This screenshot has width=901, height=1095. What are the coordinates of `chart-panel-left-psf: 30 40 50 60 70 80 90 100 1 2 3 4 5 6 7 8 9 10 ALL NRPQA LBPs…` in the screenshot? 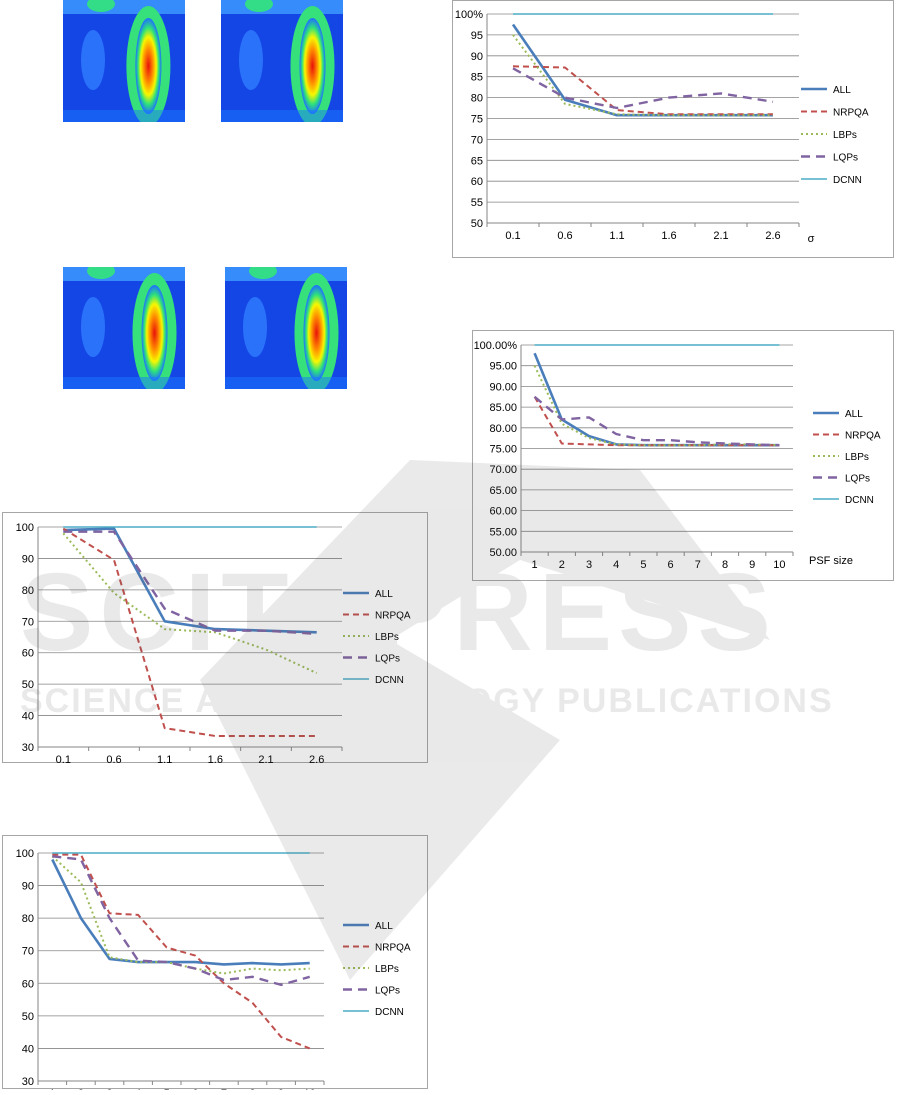 It's located at (215, 965).